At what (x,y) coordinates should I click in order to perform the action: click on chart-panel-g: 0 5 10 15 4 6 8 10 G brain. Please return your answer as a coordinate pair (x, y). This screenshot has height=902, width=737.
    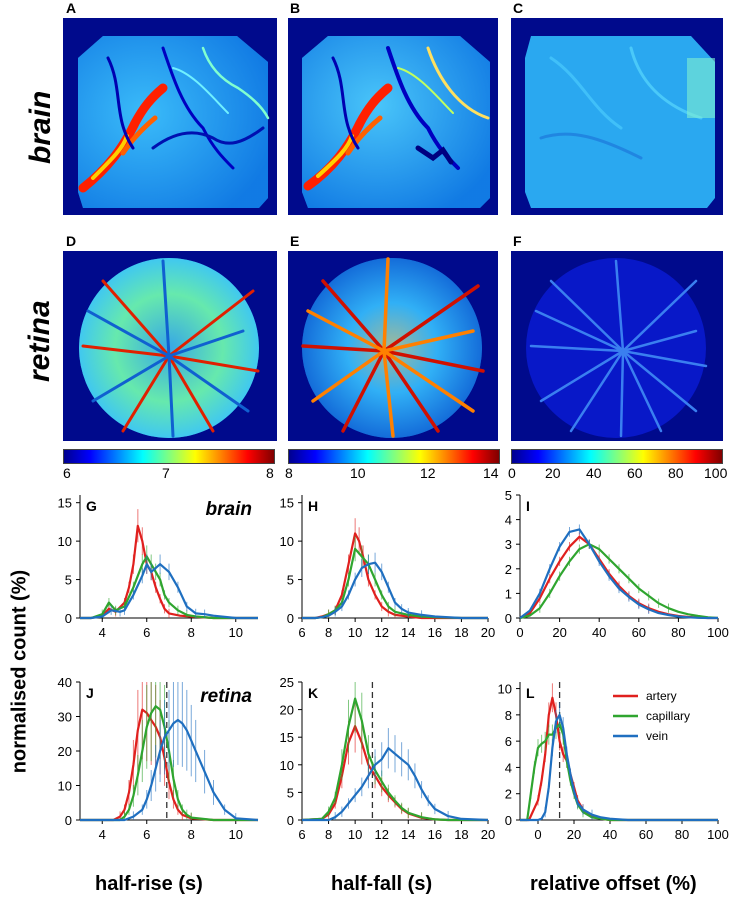
    Looking at the image, I should click on (158, 567).